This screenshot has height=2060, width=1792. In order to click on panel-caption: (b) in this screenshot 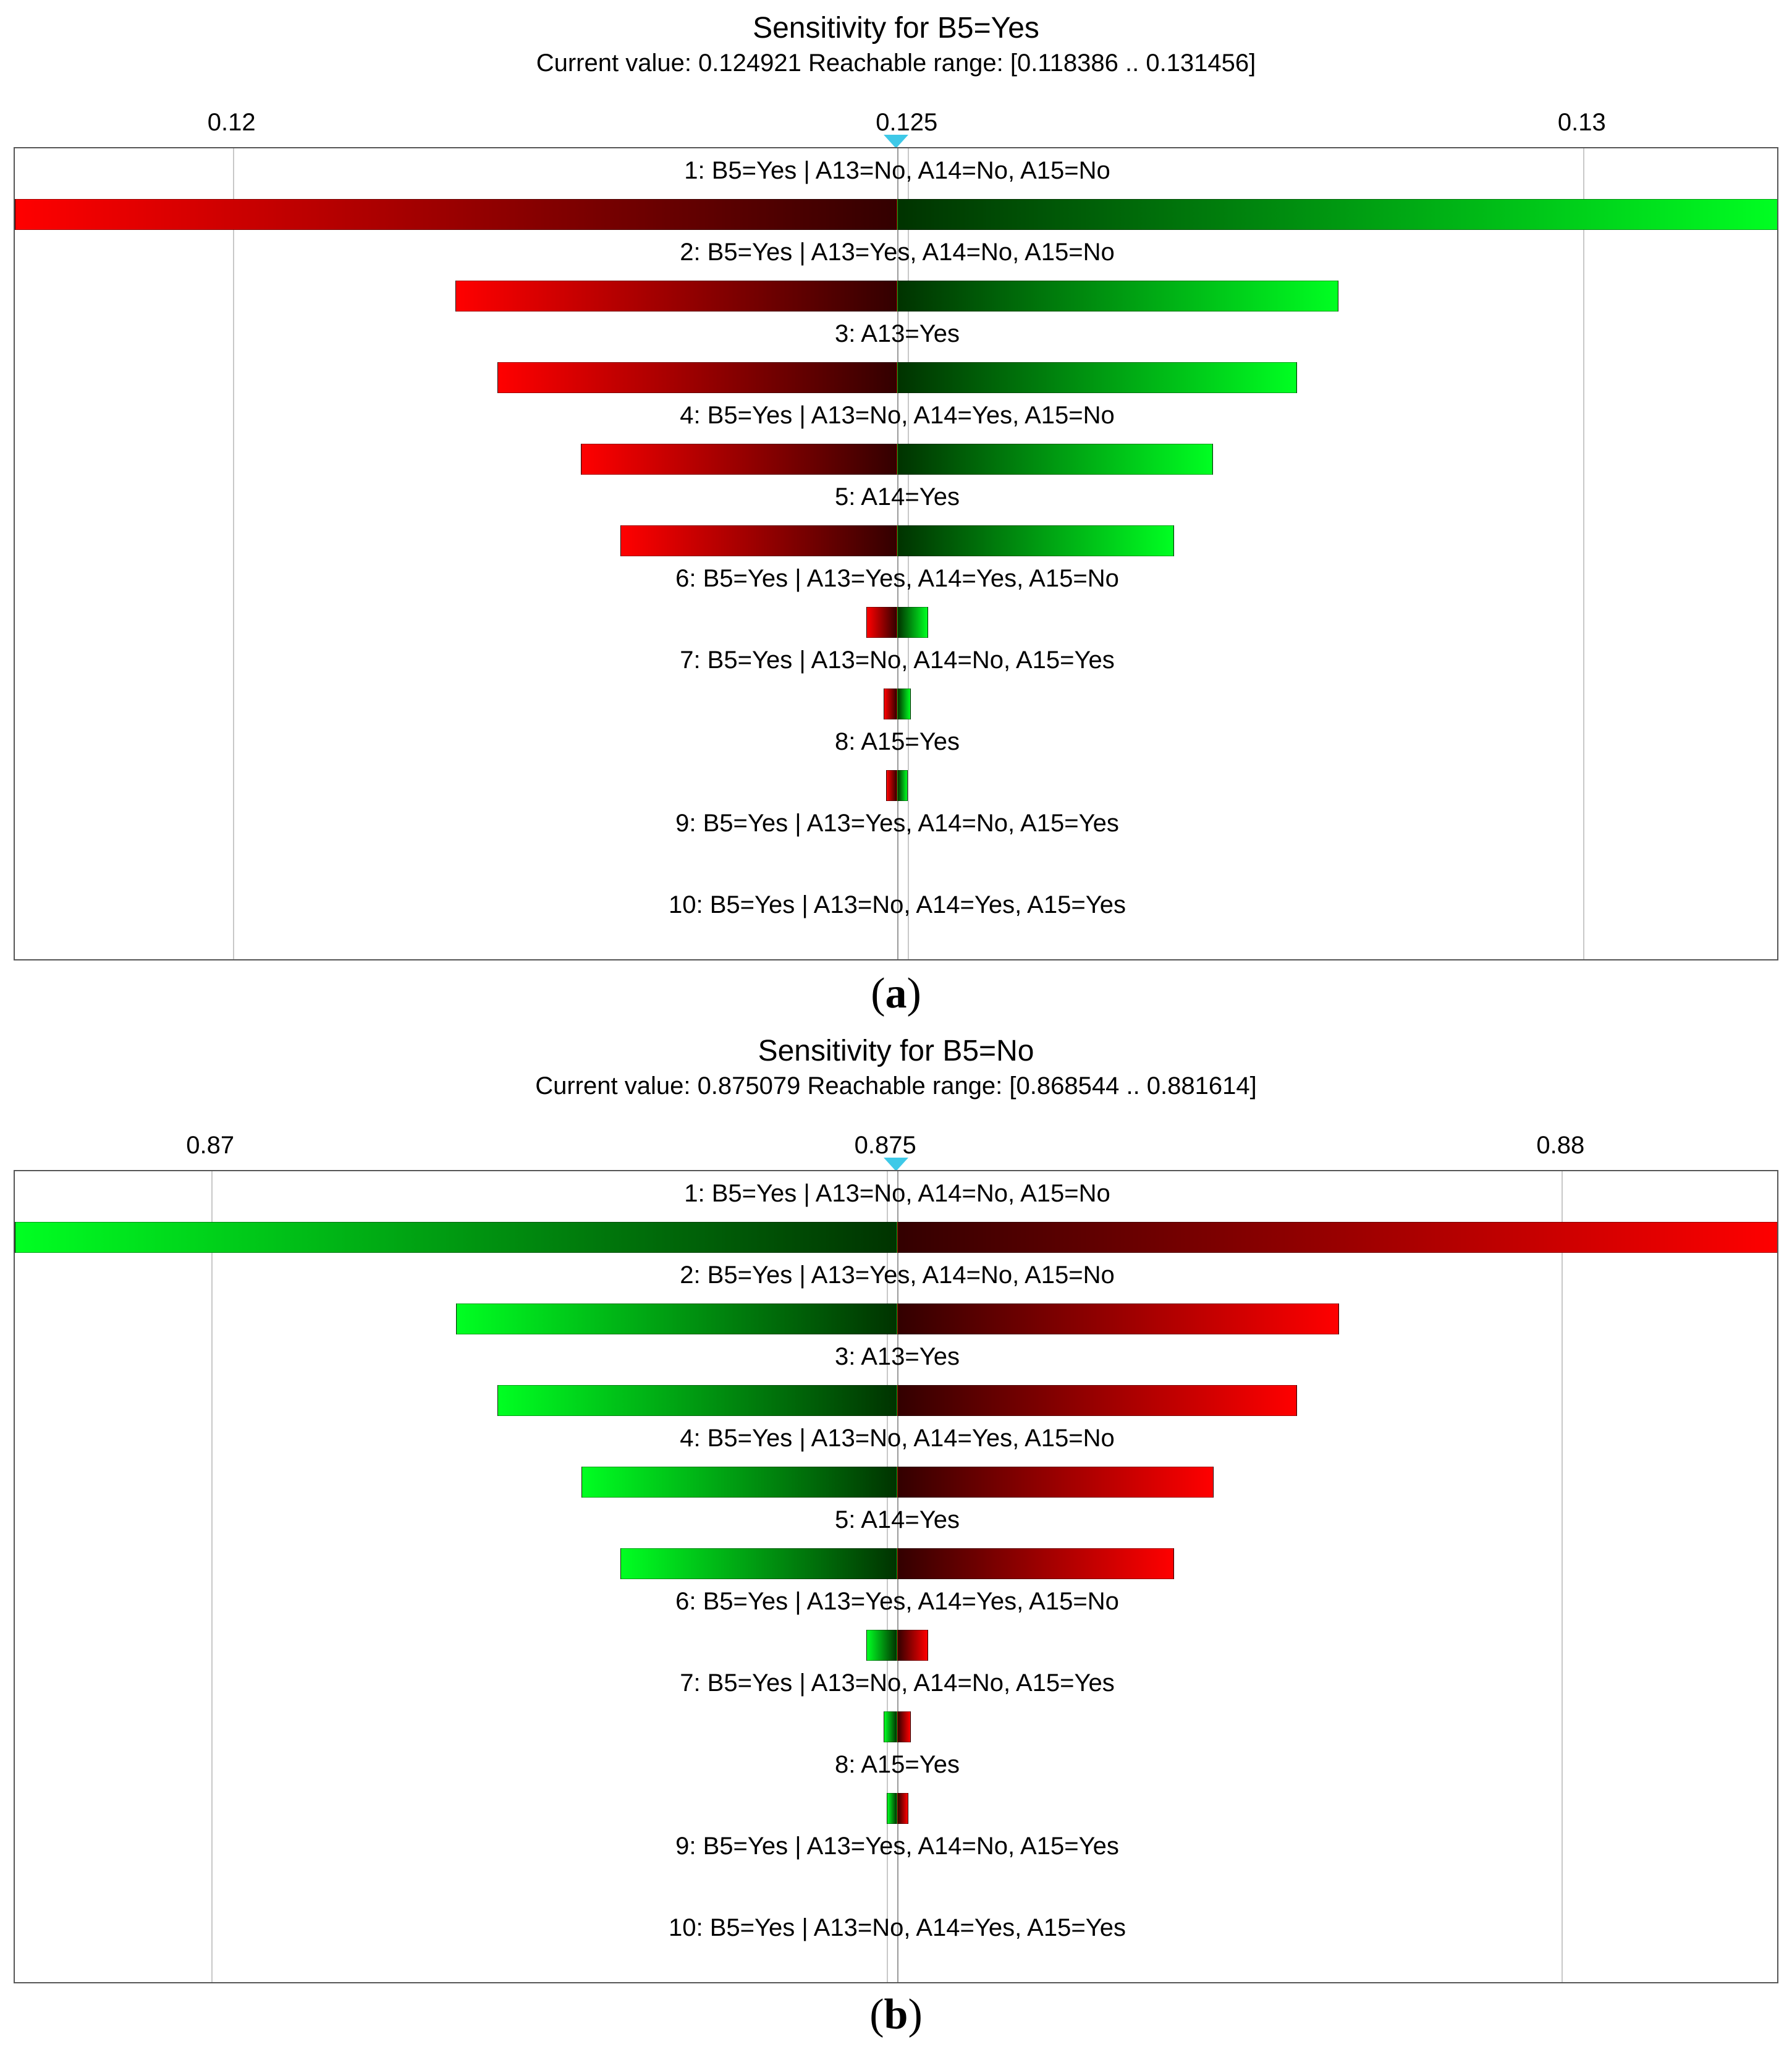, I will do `click(896, 2014)`.